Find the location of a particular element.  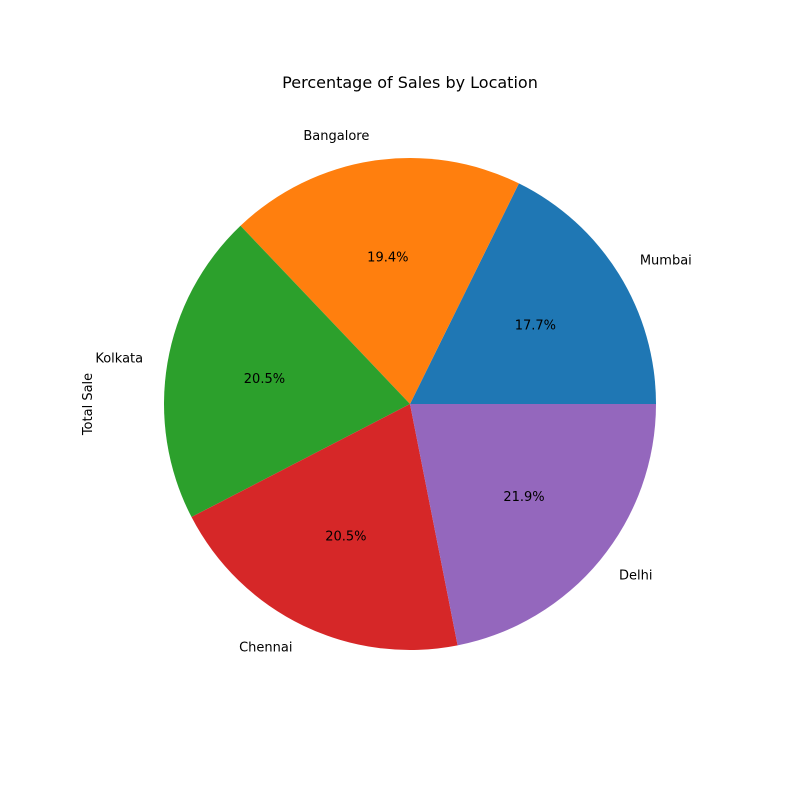

chart-title: Percentage of Sales by Location is located at coordinates (410, 82).